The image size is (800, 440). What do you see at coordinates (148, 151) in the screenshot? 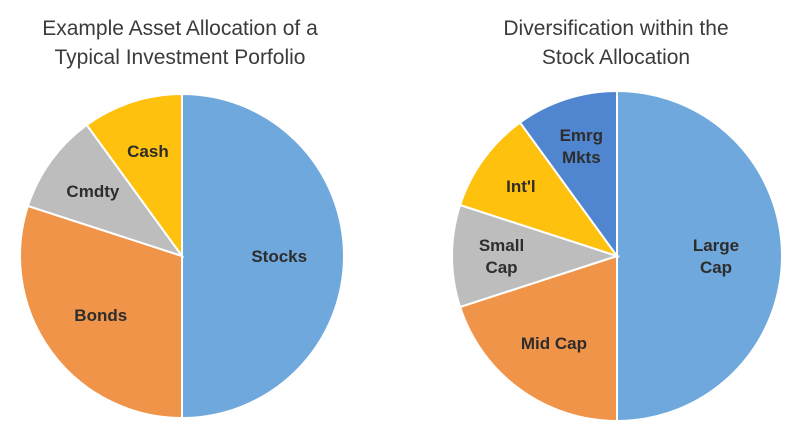
I see `pie-1-label-cash: Cash` at bounding box center [148, 151].